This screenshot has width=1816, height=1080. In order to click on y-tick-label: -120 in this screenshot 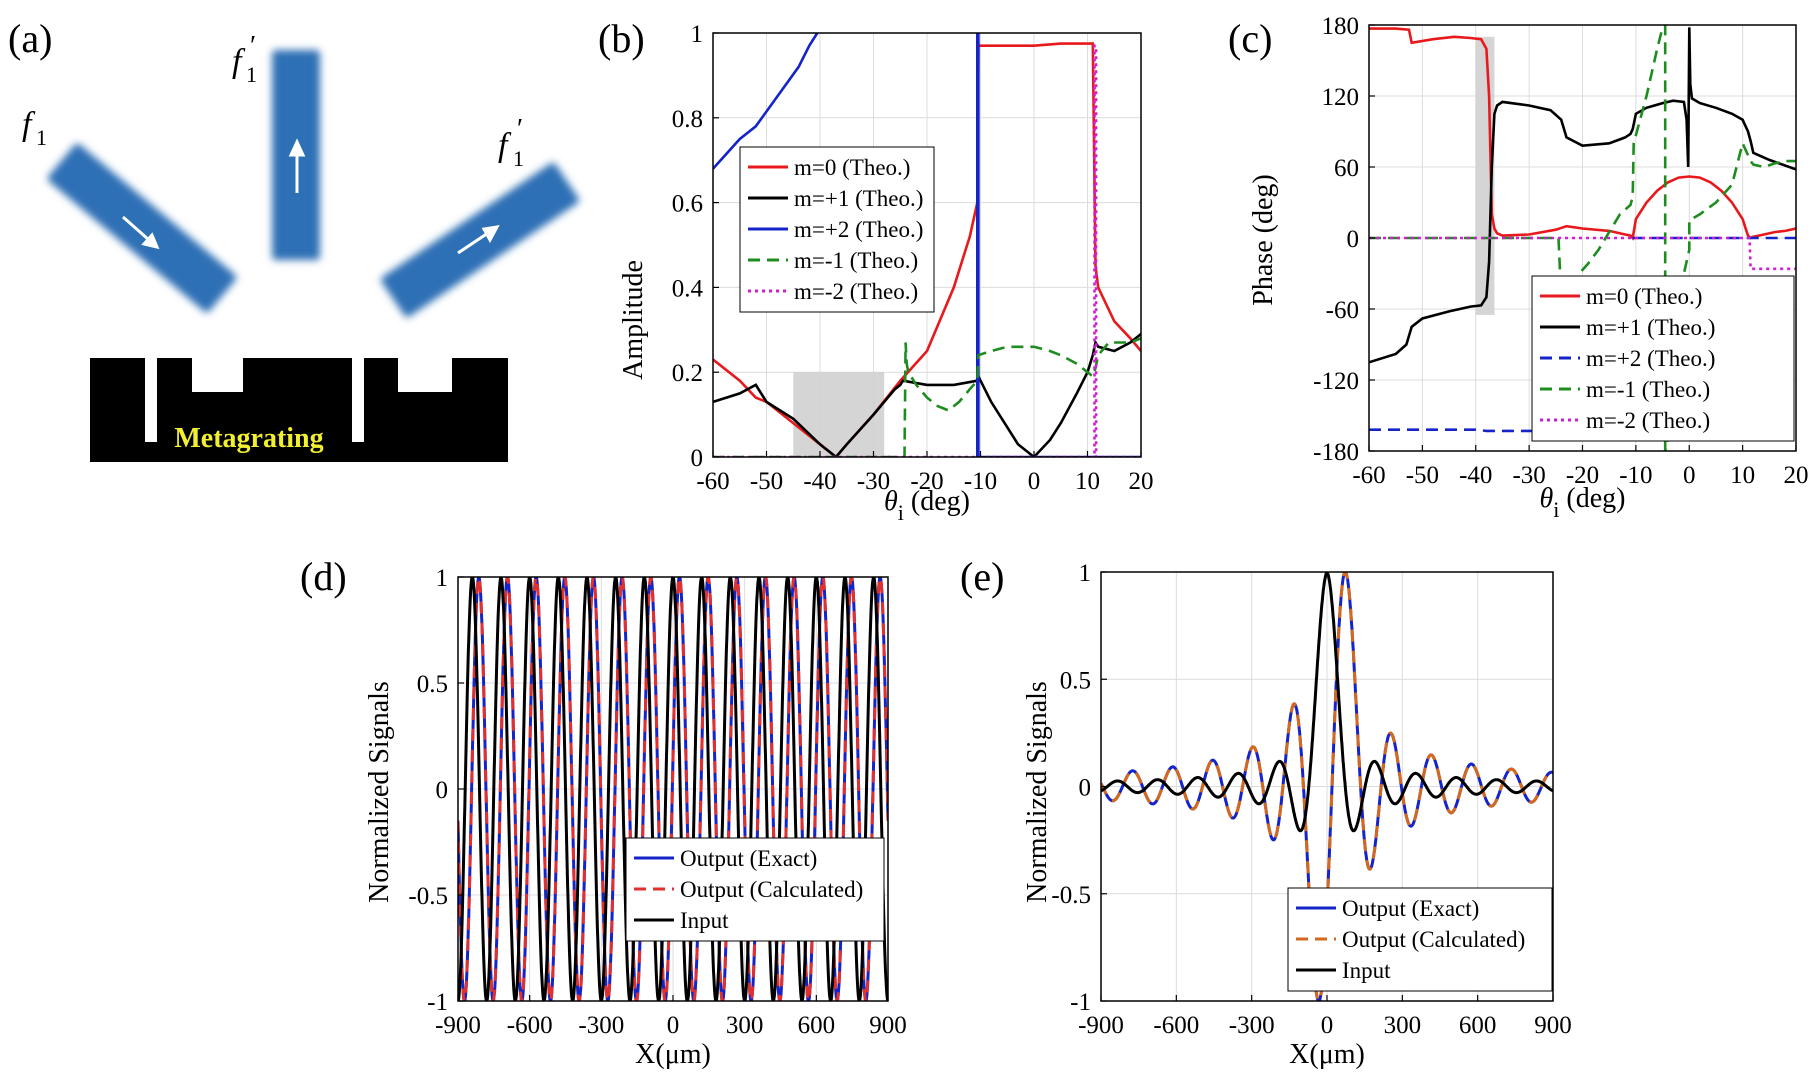, I will do `click(1336, 381)`.